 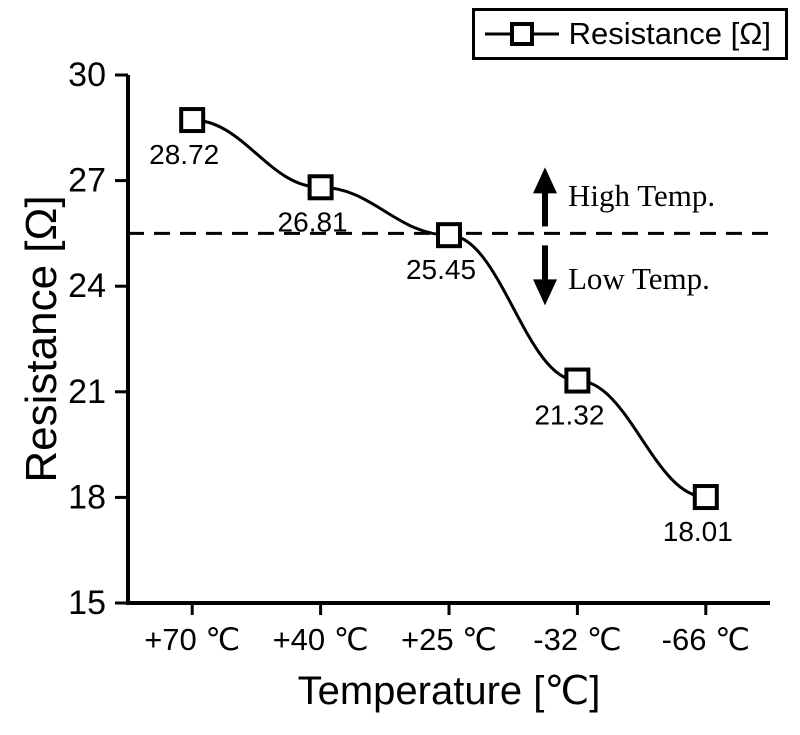 I want to click on x-tick-label: +25 ℃, so click(x=449, y=639).